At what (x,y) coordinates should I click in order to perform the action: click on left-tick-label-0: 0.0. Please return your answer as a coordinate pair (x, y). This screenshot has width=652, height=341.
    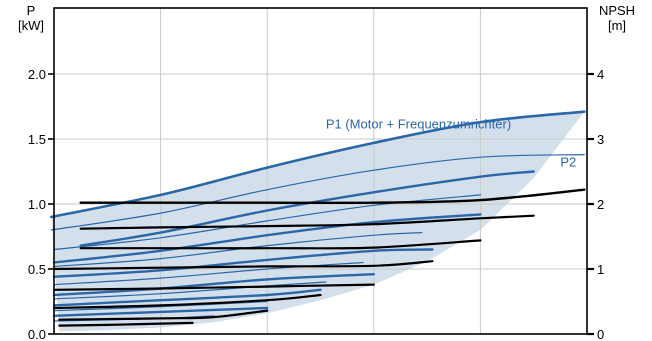
    Looking at the image, I should click on (37, 334).